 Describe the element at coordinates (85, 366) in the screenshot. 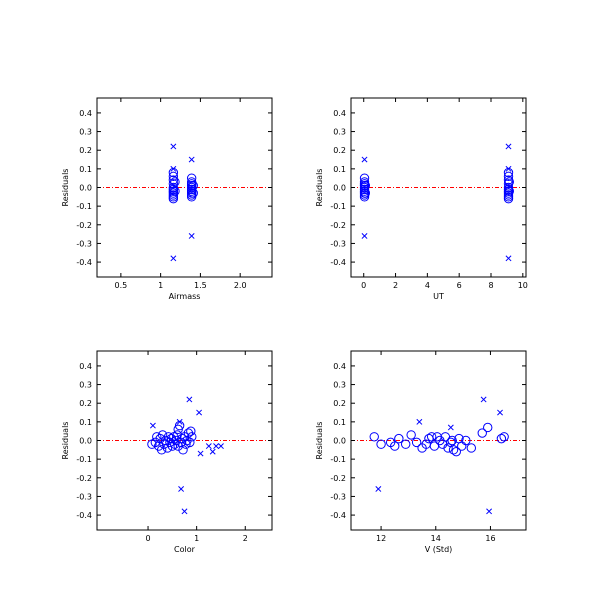

I see `y-tick-label: 0.4` at that location.